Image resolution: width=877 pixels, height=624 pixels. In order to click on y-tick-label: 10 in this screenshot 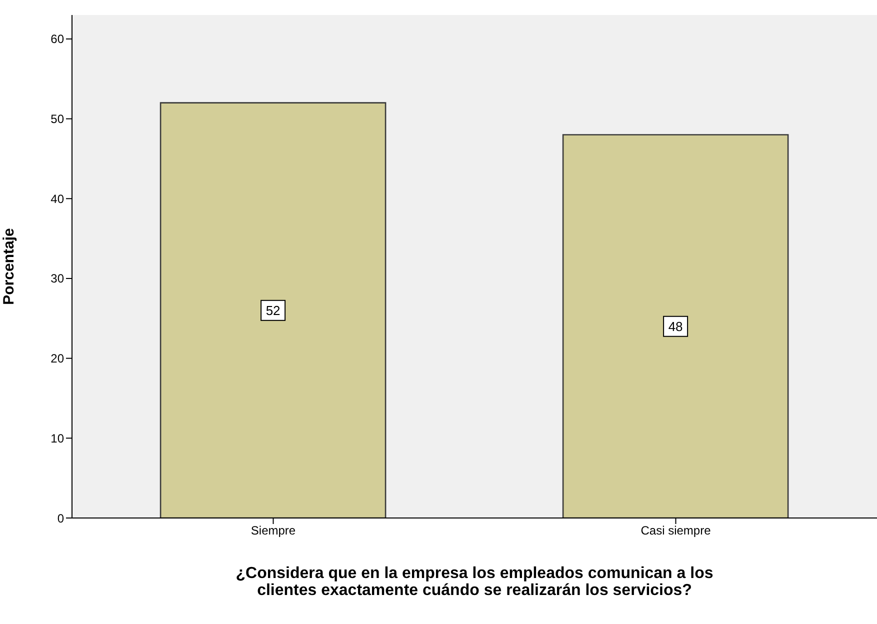, I will do `click(57, 438)`.